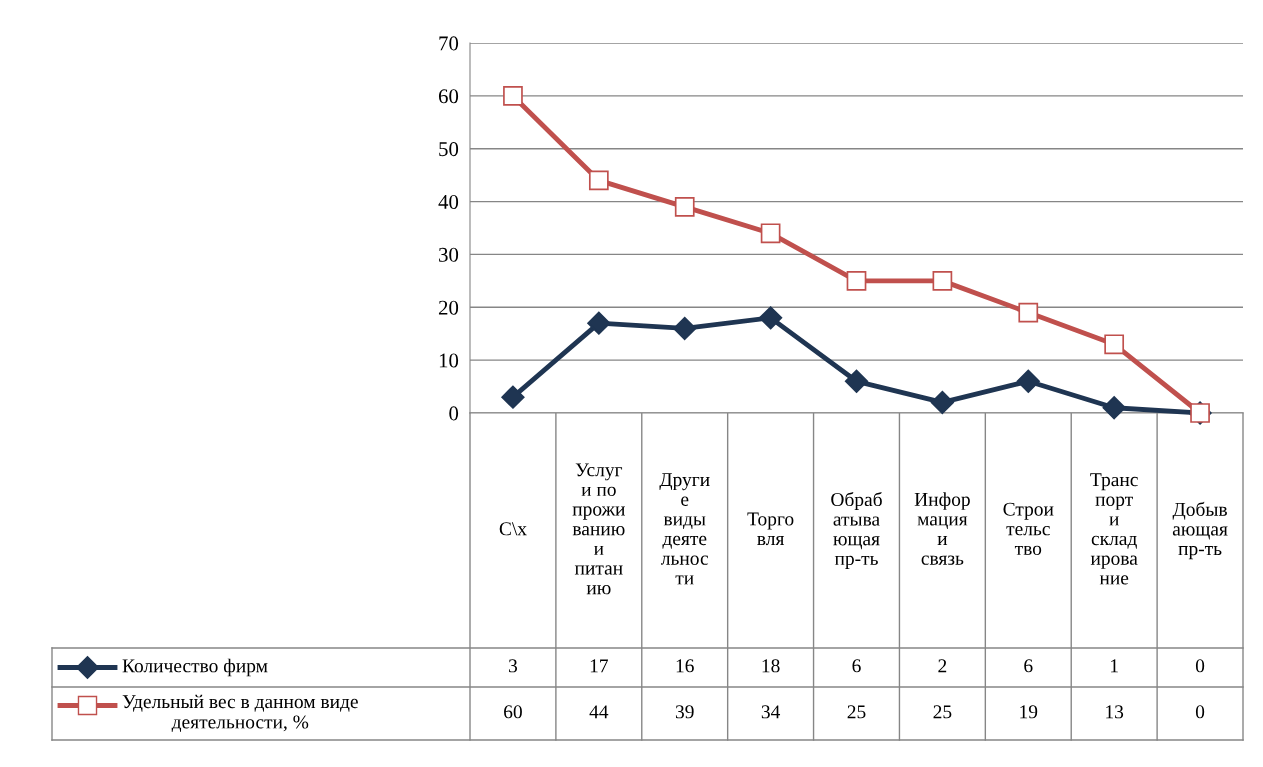 The width and height of the screenshot is (1263, 767). Describe the element at coordinates (240, 713) in the screenshot. I see `legend-label: Удельный вес в данном виде деятельности, %` at that location.